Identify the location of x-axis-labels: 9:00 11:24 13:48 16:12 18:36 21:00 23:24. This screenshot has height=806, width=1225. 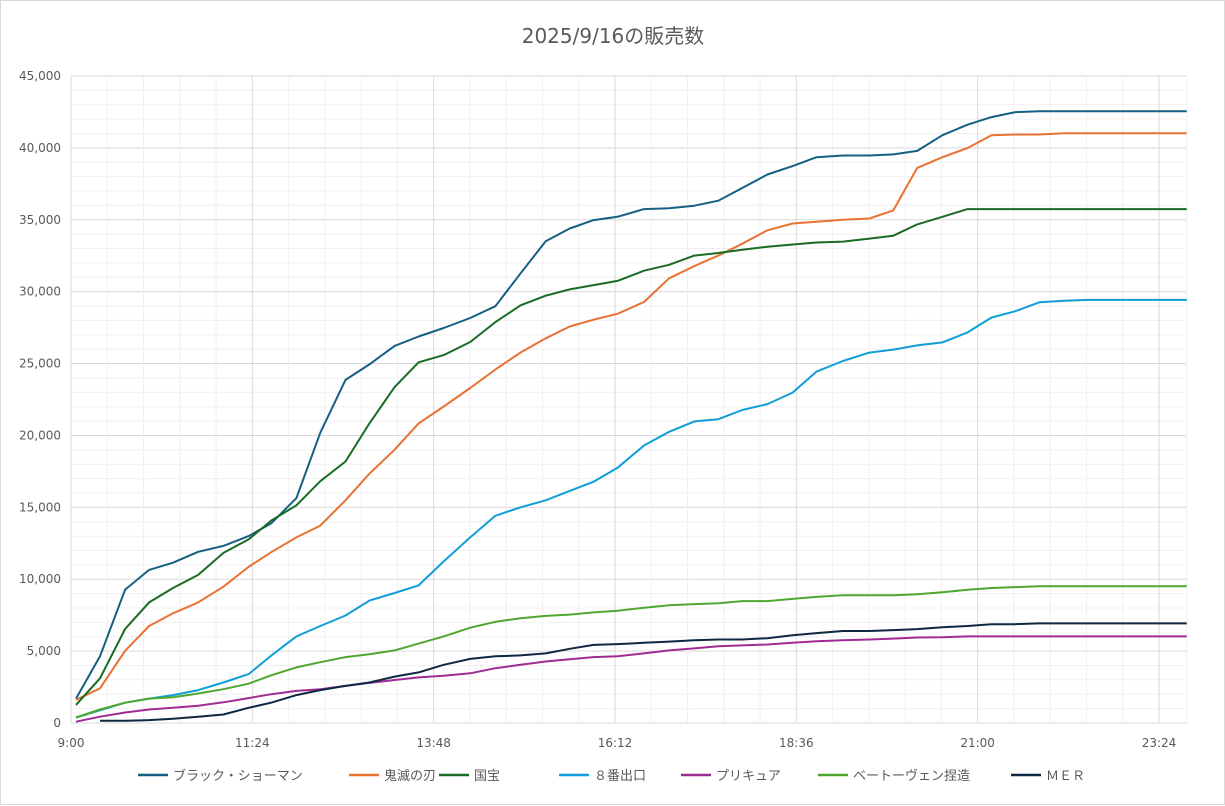
(617, 743).